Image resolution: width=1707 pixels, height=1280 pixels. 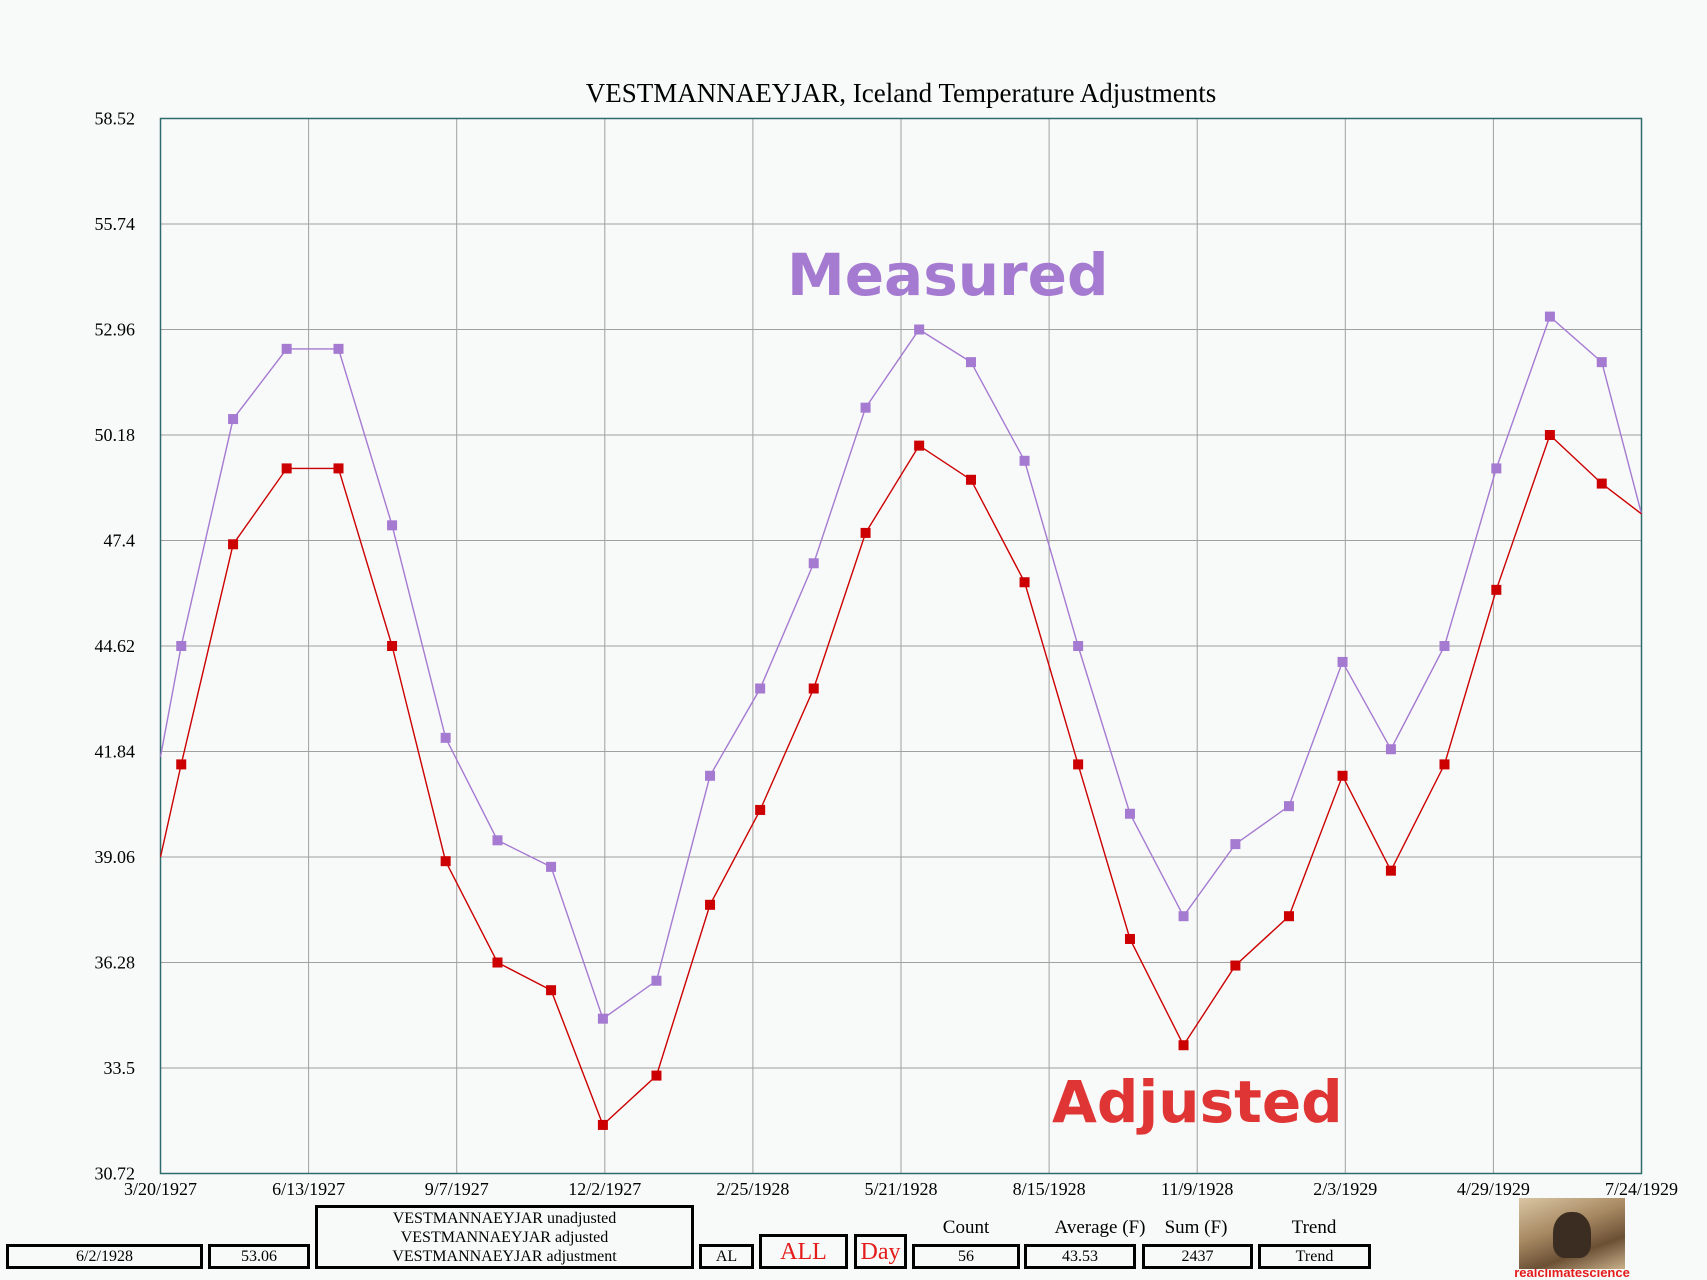 What do you see at coordinates (160, 1189) in the screenshot?
I see `x-tick-label: 3/20/1927` at bounding box center [160, 1189].